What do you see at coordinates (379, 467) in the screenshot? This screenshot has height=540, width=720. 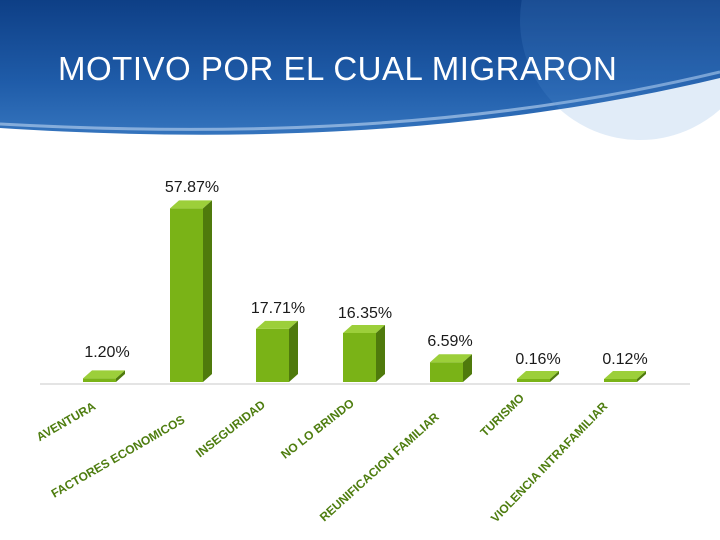 I see `category-label-5: REUNIFICACION FAMILIAR` at bounding box center [379, 467].